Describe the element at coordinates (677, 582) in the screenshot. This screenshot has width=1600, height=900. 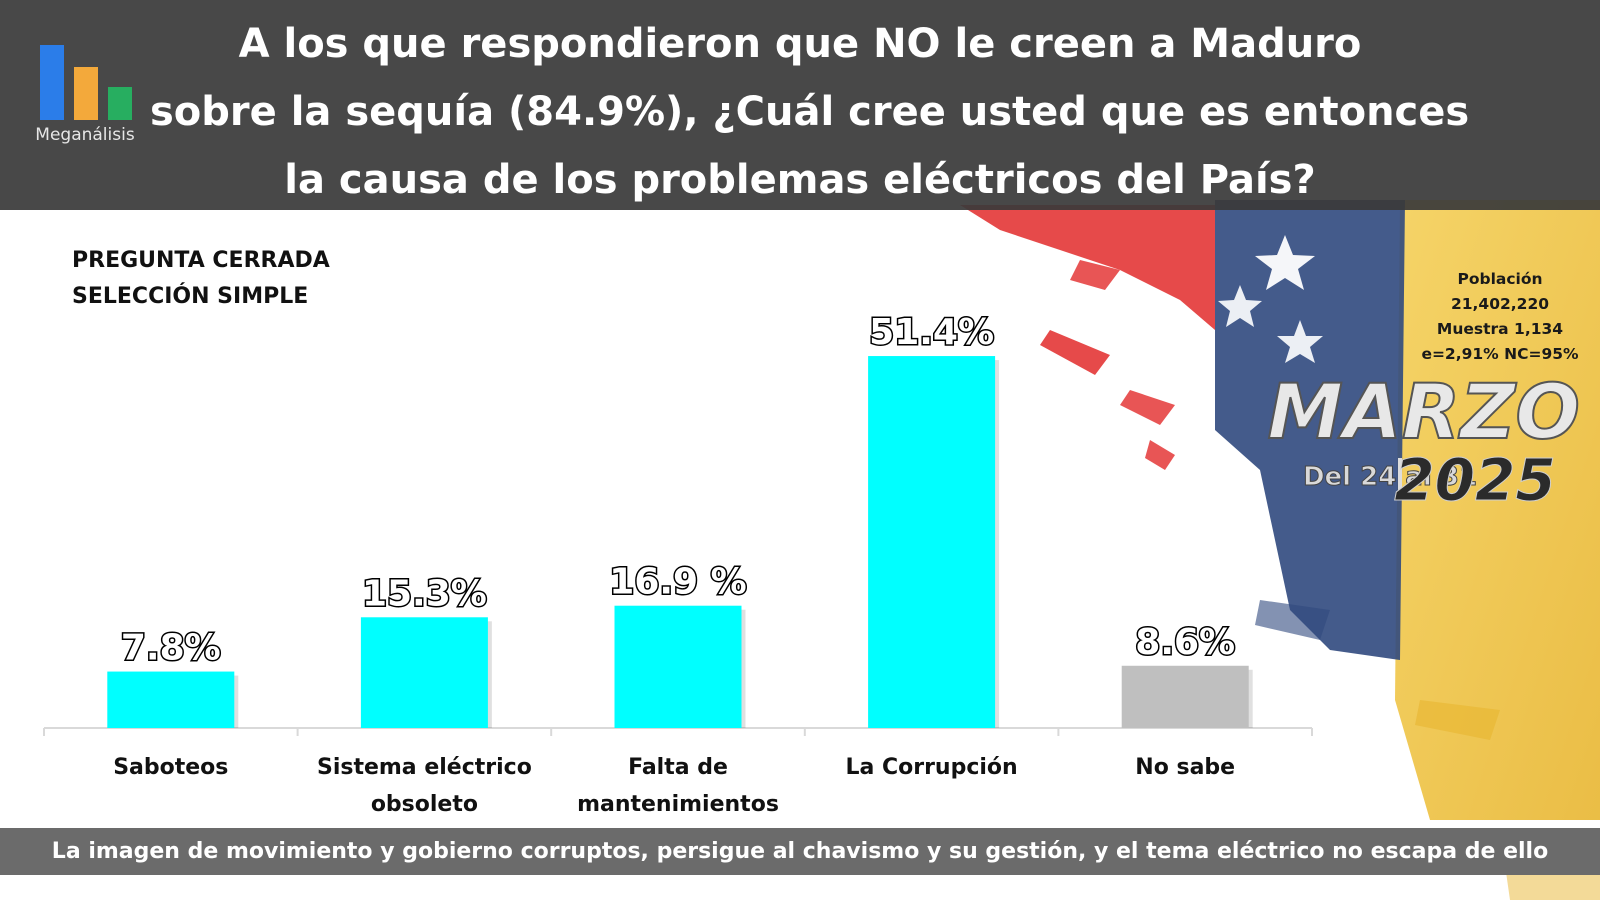
I see `data-label: 16.9 %` at that location.